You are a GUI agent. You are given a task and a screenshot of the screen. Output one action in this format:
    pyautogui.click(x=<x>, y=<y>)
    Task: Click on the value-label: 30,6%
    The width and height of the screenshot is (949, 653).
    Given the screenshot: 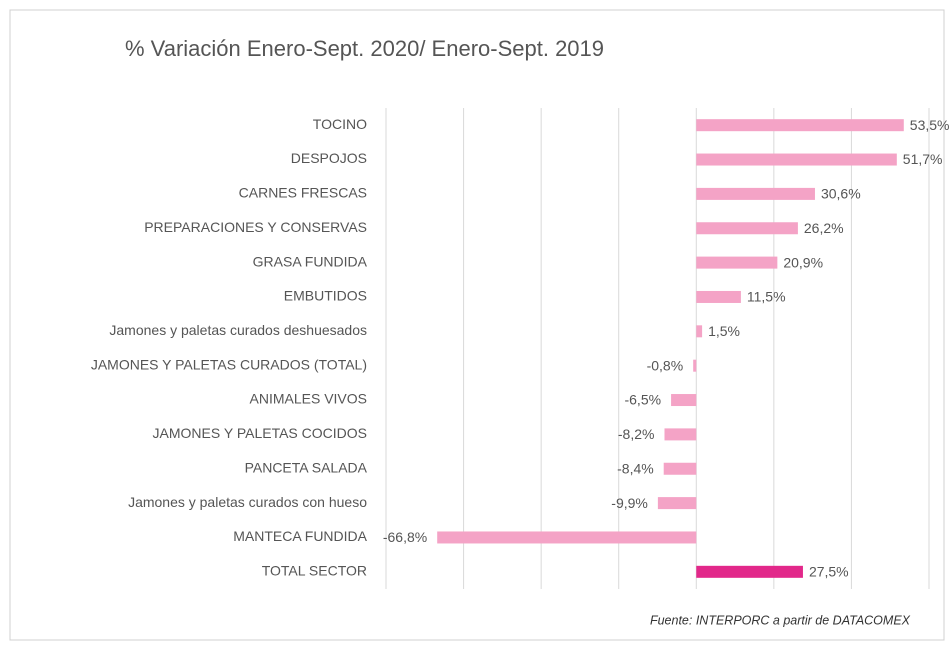 What is the action you would take?
    pyautogui.click(x=841, y=194)
    